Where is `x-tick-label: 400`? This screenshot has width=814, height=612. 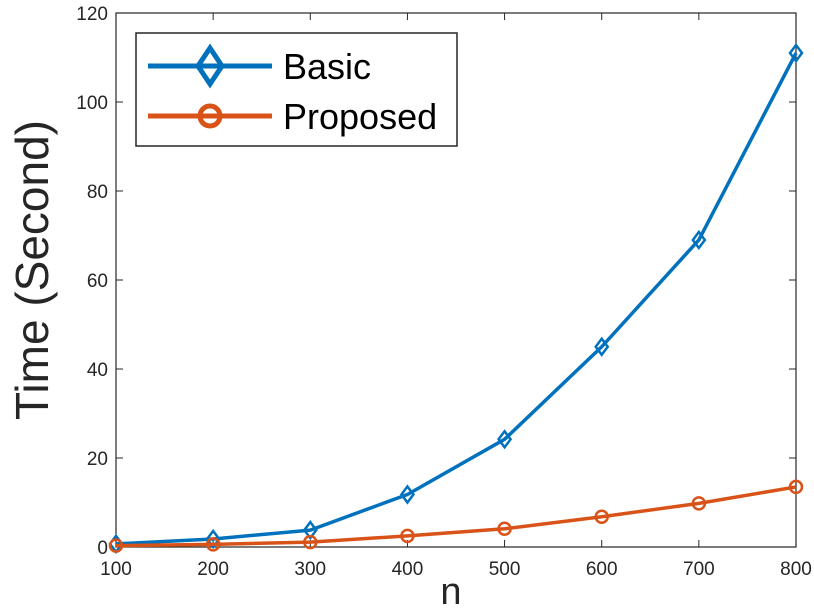 x-tick-label: 400 is located at coordinates (408, 569).